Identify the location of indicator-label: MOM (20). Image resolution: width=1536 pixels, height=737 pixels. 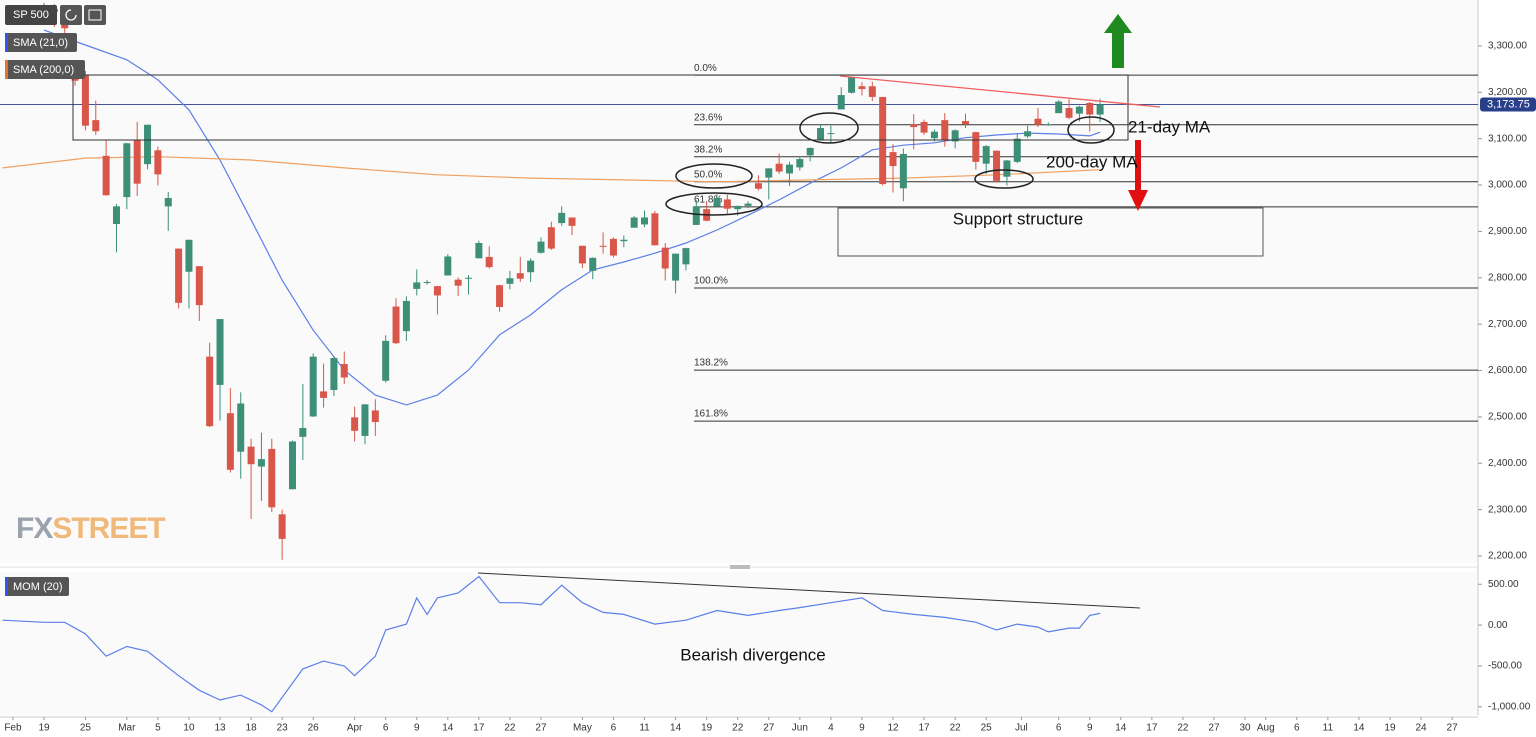
(38, 587).